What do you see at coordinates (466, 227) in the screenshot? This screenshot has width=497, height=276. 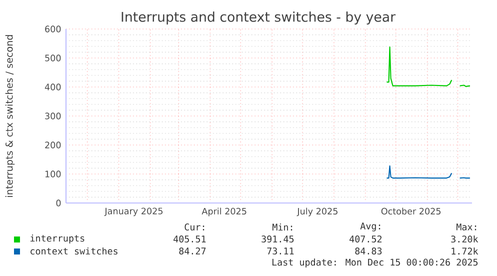 I see `text: Max:` at bounding box center [466, 227].